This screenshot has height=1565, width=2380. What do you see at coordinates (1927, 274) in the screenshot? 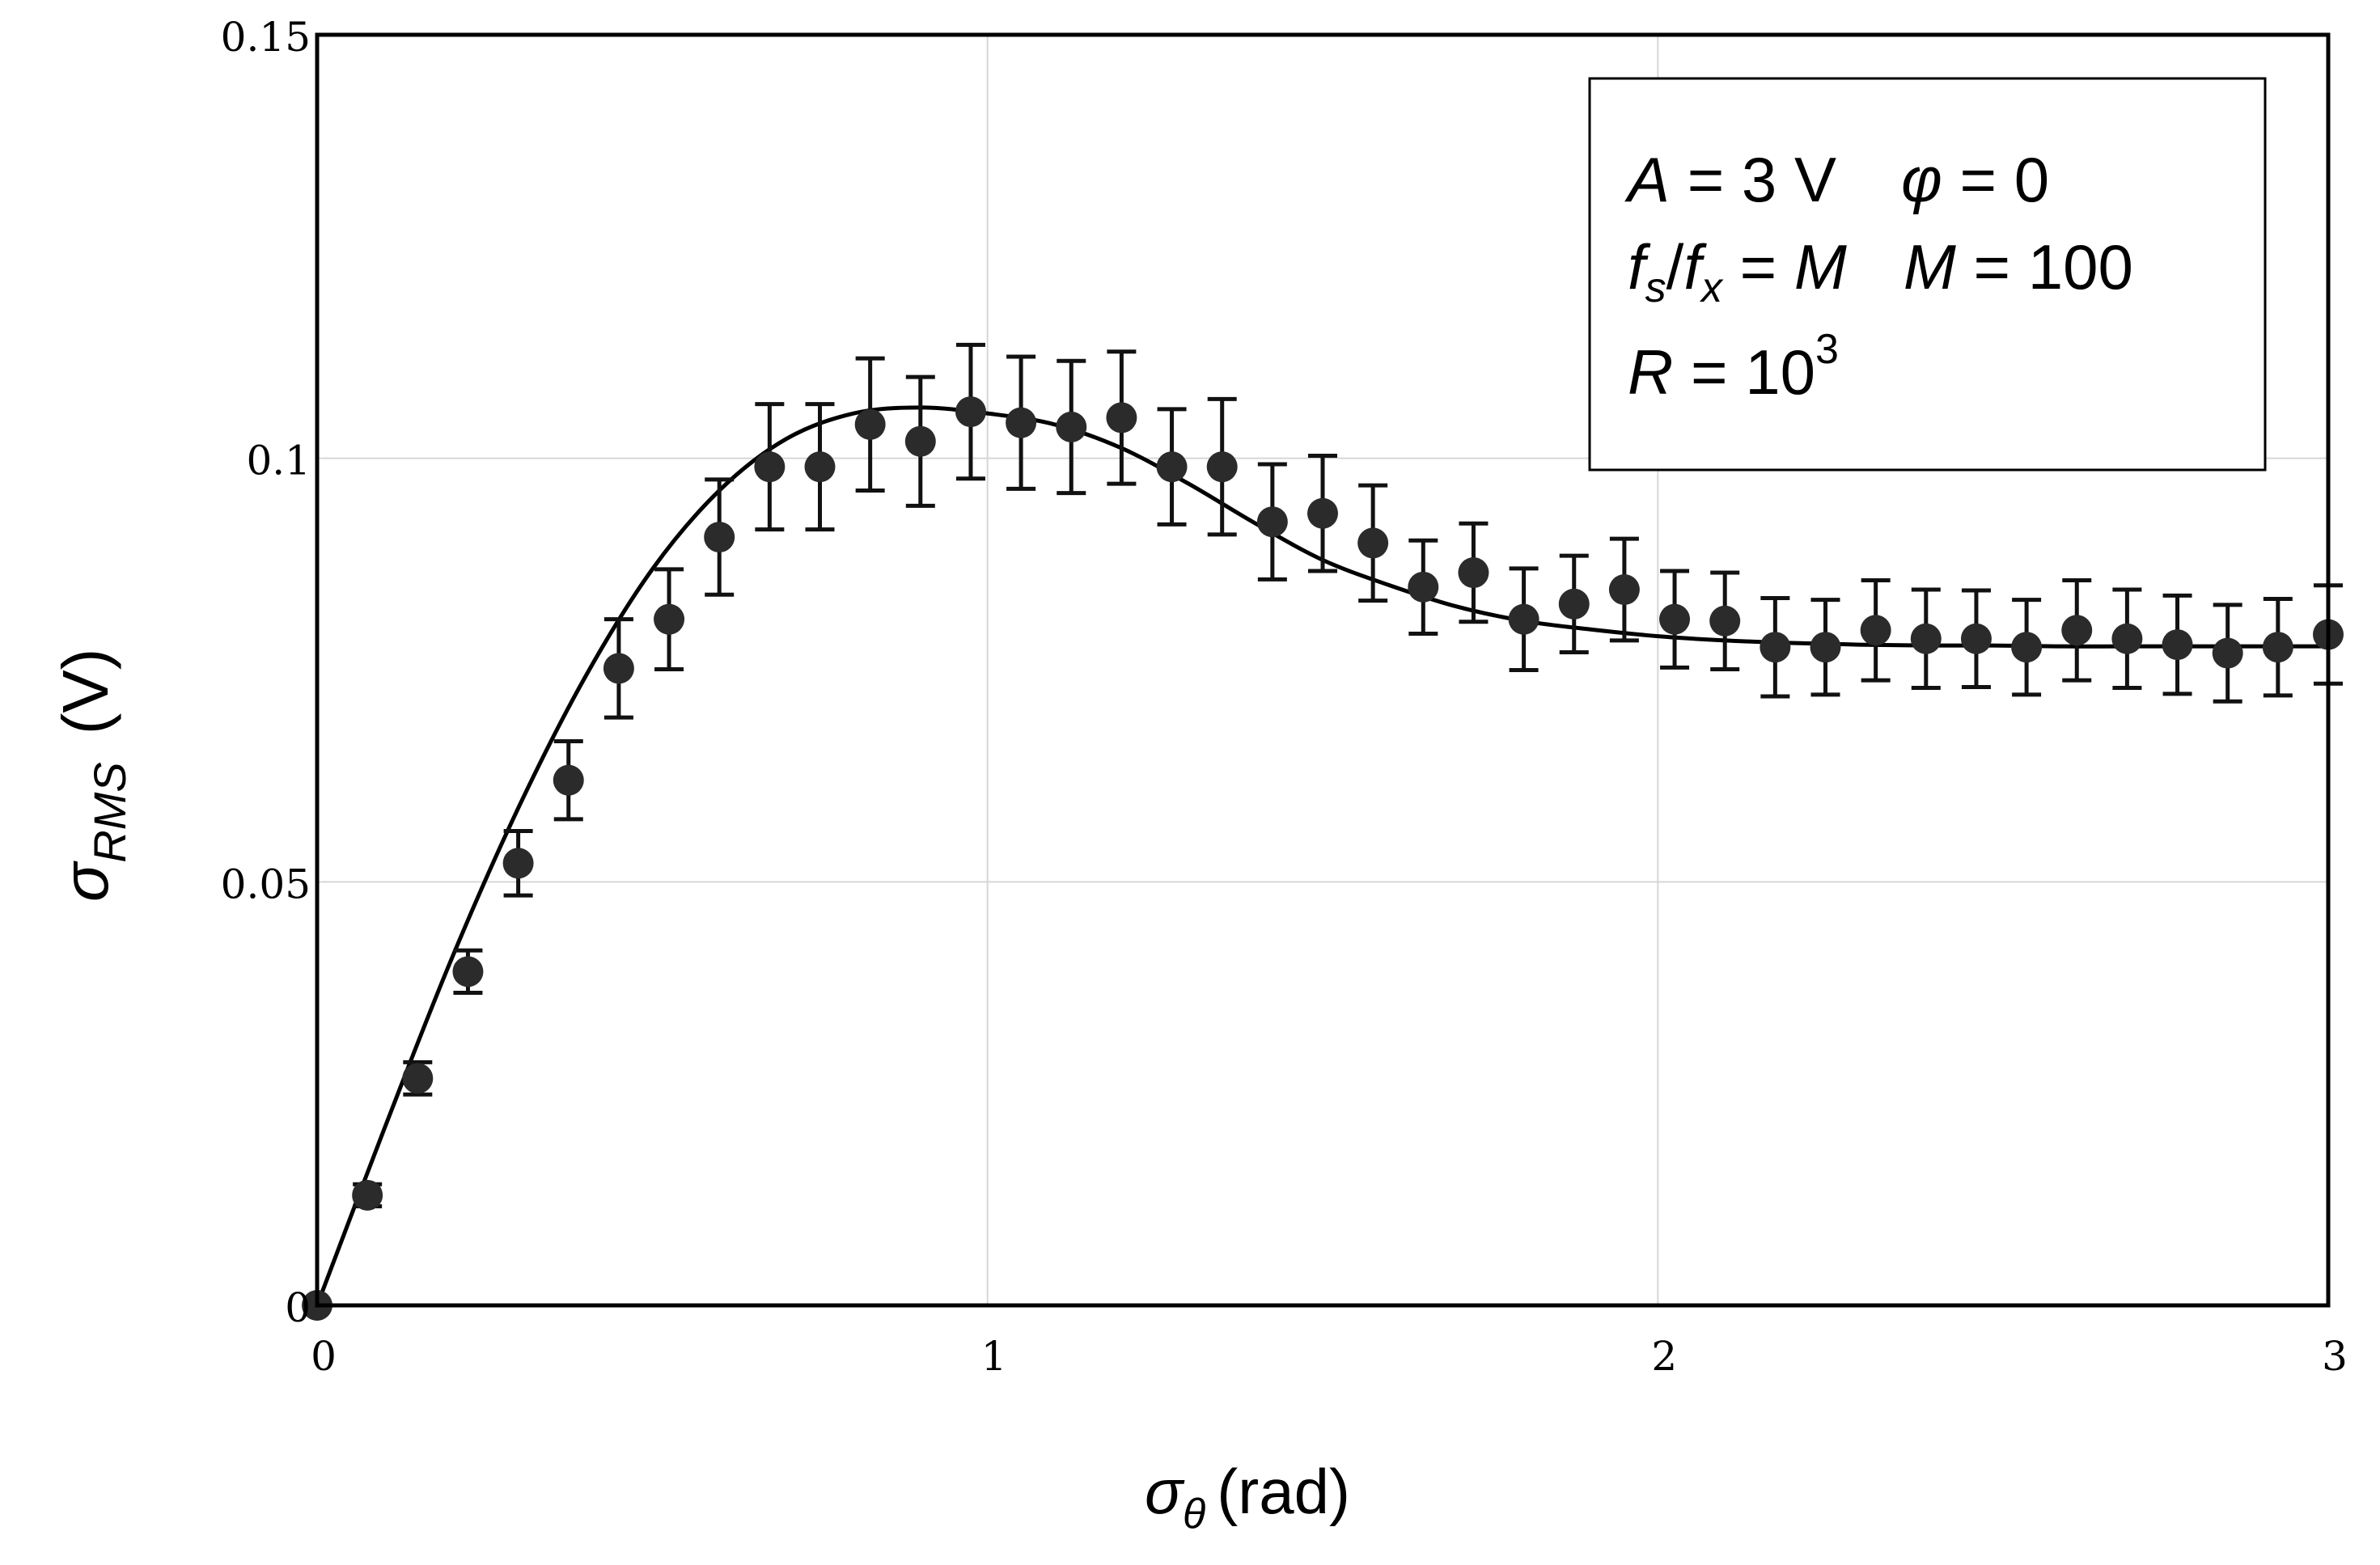
I see `legend-box` at bounding box center [1927, 274].